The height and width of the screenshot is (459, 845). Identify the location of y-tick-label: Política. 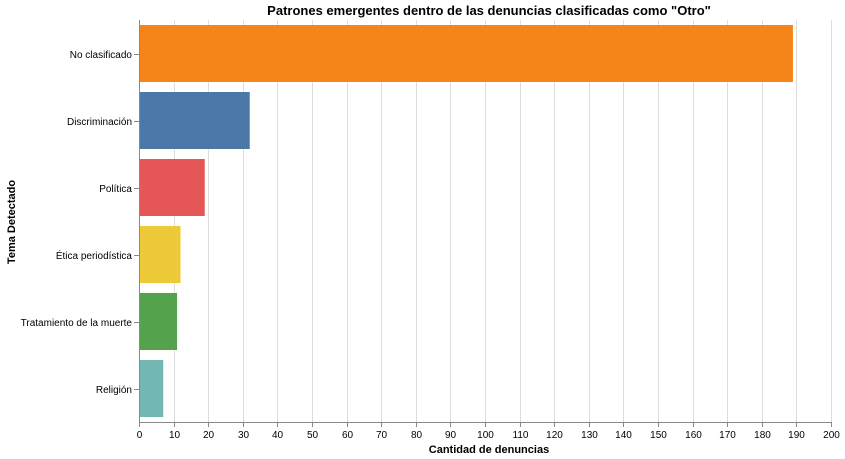
(115, 189).